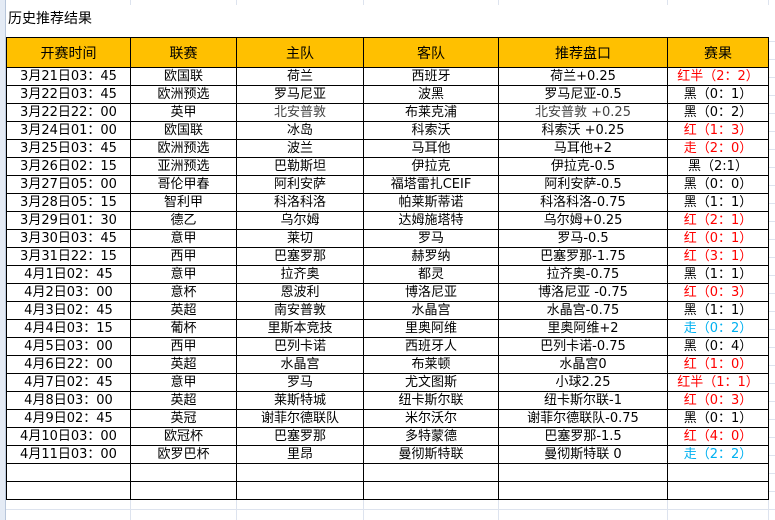 The width and height of the screenshot is (775, 520). Describe the element at coordinates (68, 400) in the screenshot. I see `cell-time: 4月8日03：00` at that location.